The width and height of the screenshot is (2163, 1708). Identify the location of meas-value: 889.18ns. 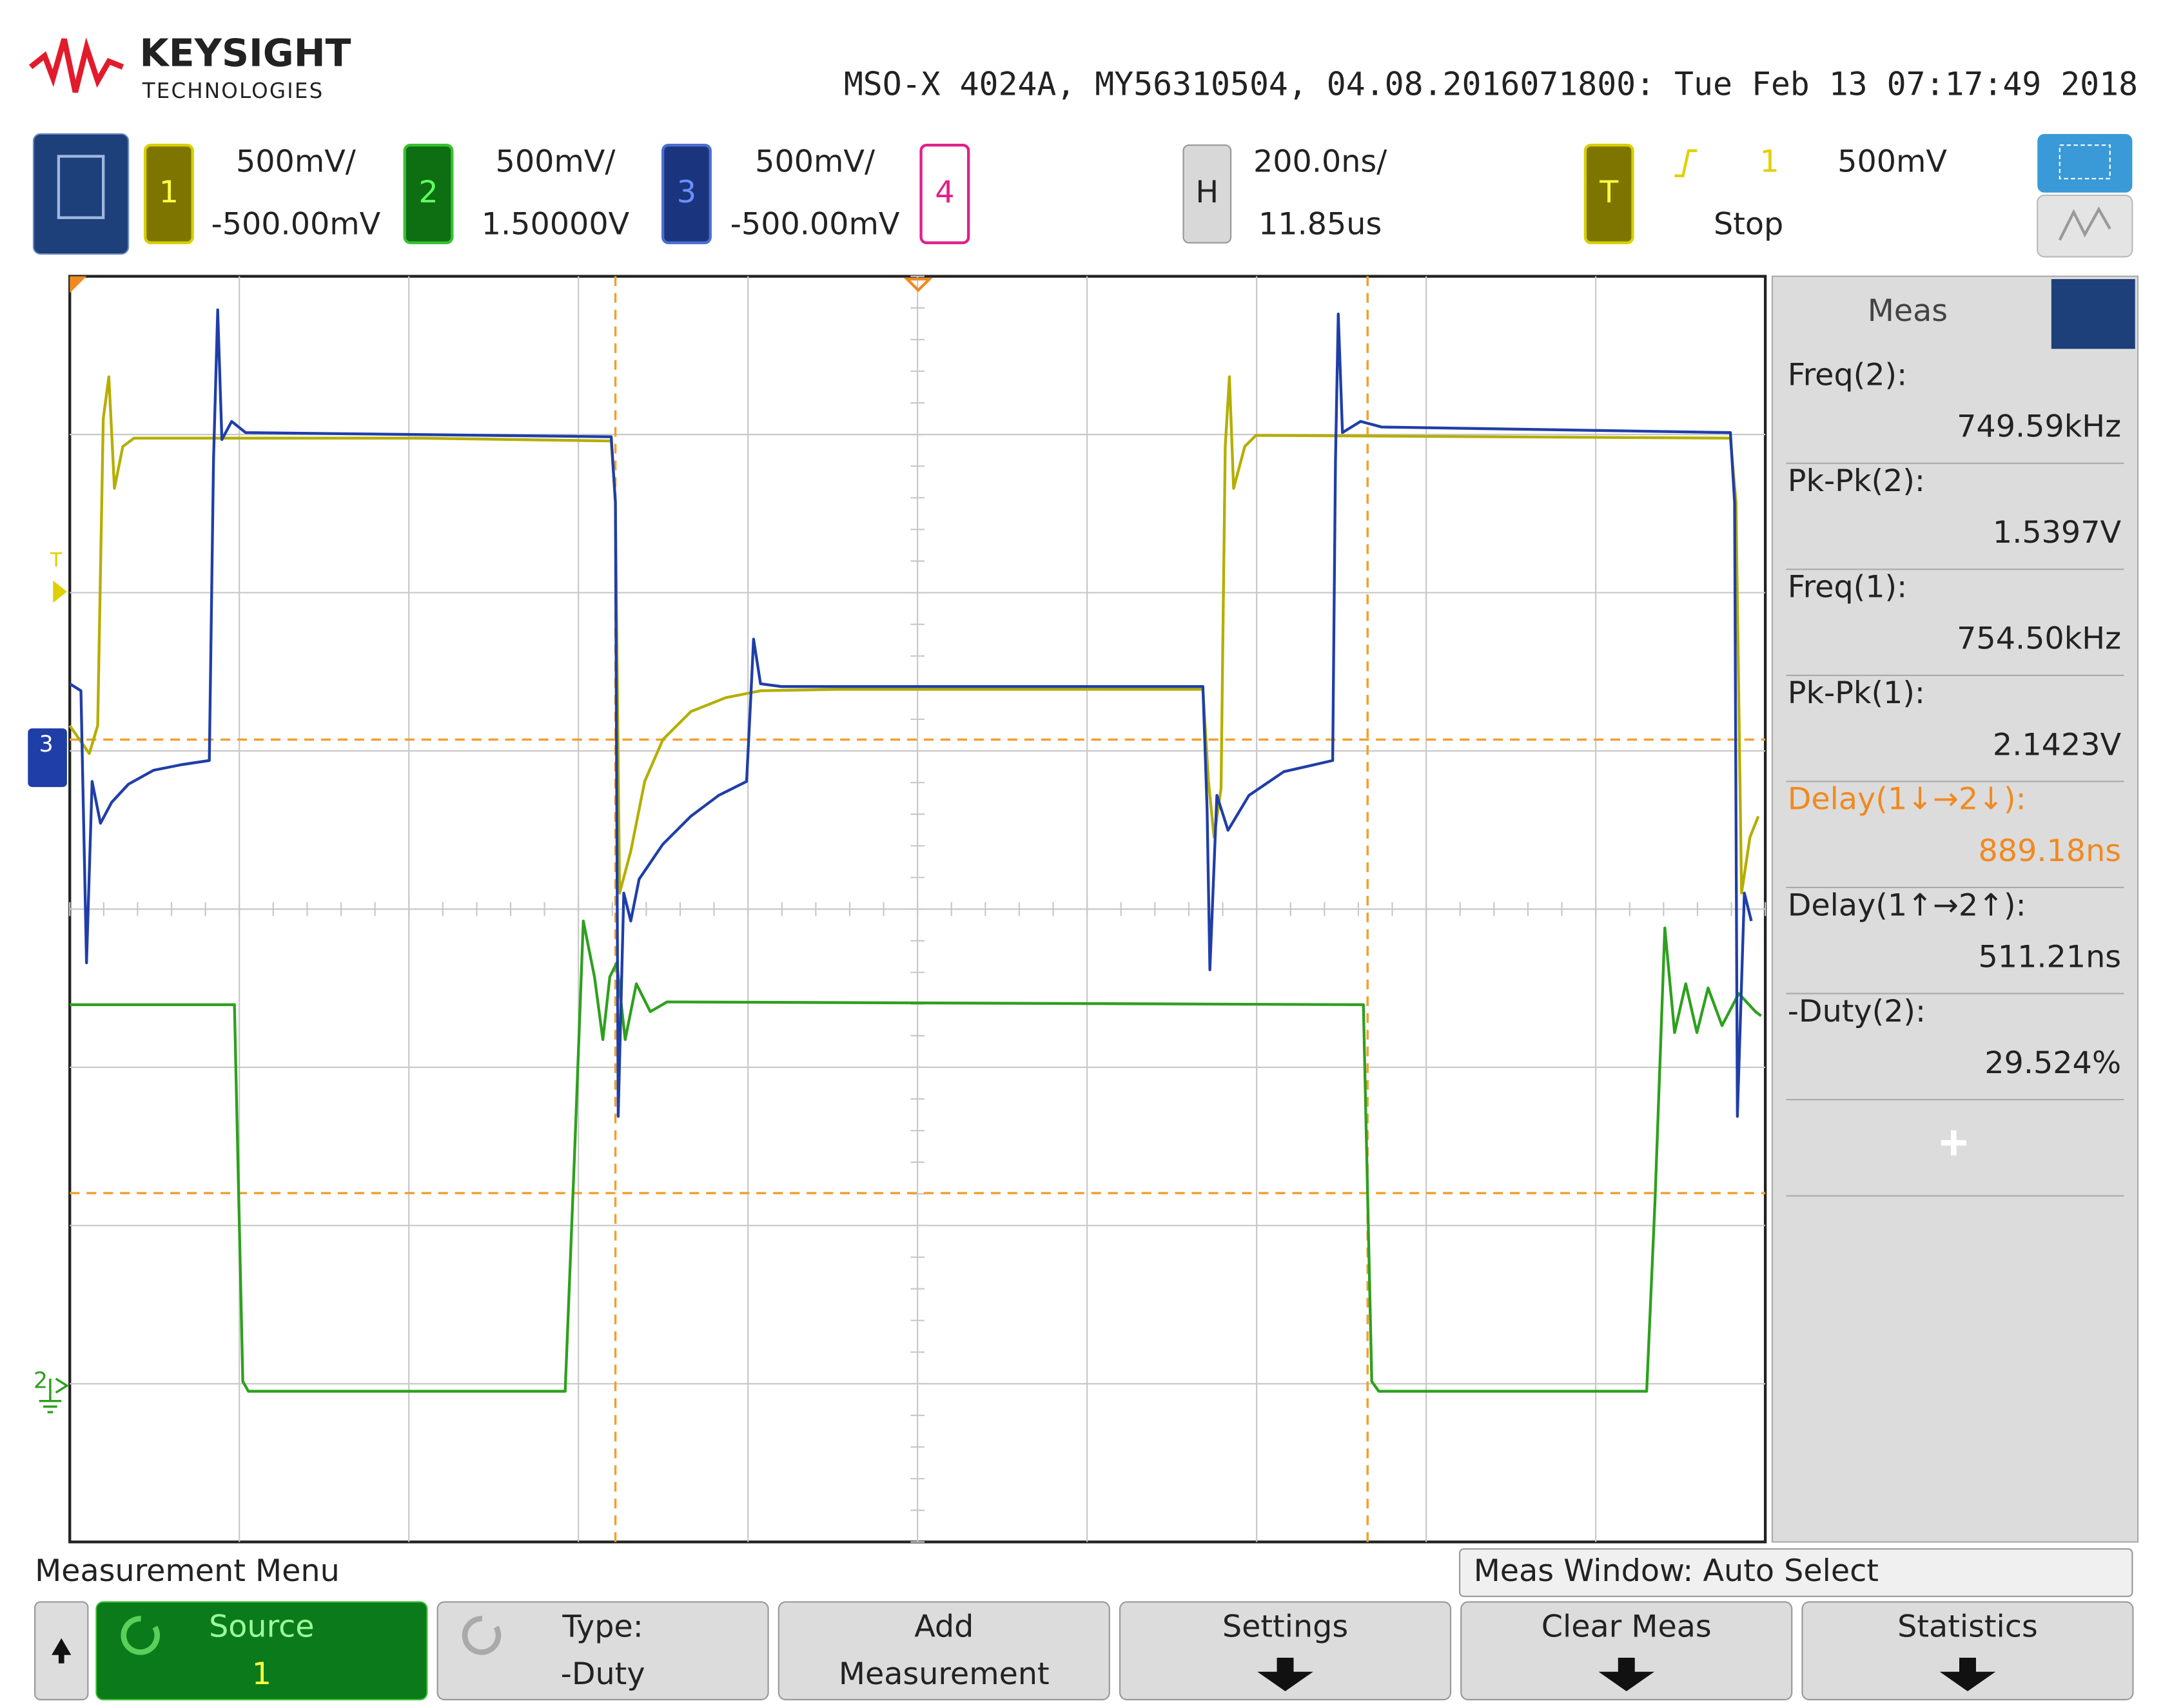
(2050, 851).